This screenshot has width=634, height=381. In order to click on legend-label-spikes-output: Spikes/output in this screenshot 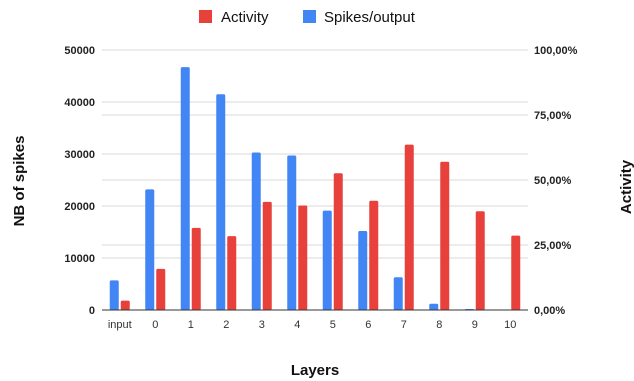, I will do `click(370, 17)`.